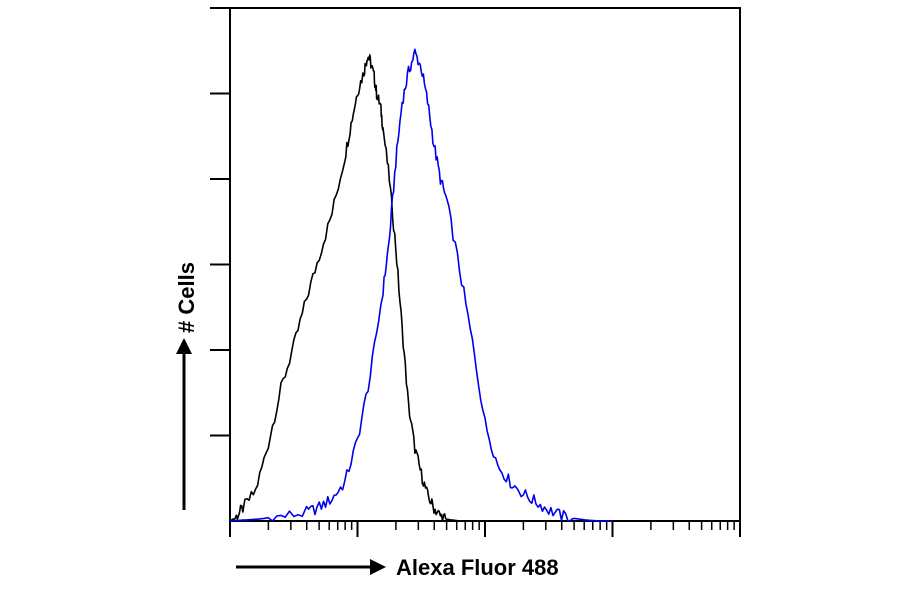 This screenshot has width=900, height=594. I want to click on x-axis-label: Alexa Fluor 488, so click(477, 567).